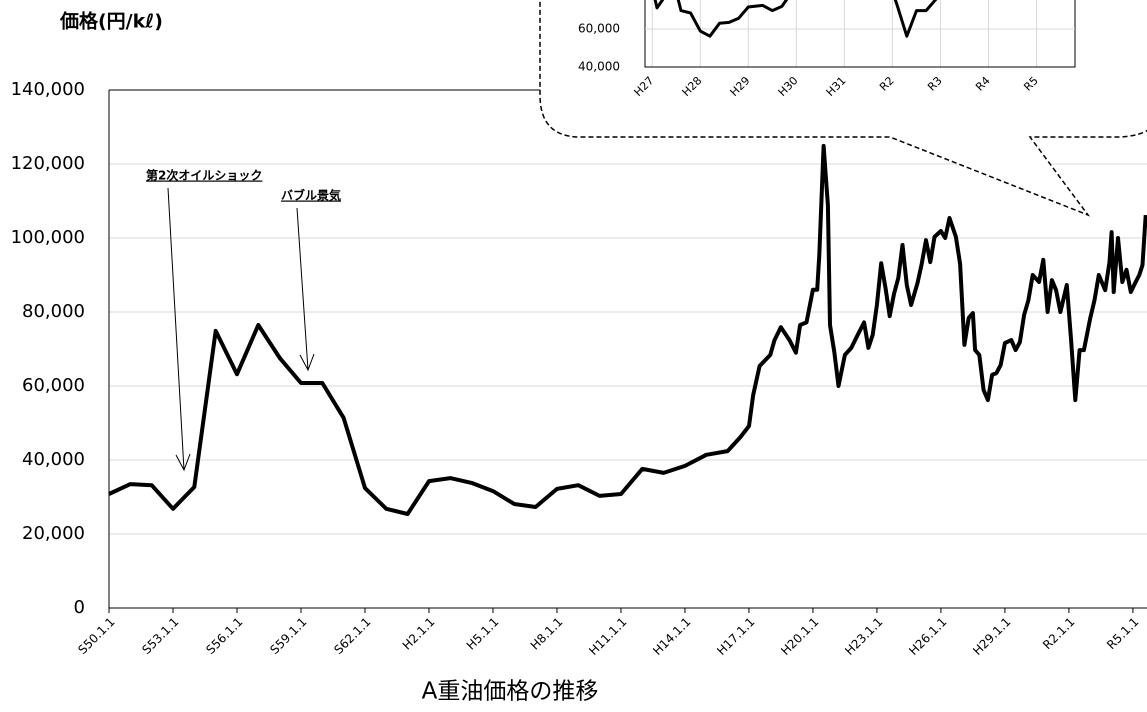  Describe the element at coordinates (48, 89) in the screenshot. I see `y-tick-label: 140,000` at that location.